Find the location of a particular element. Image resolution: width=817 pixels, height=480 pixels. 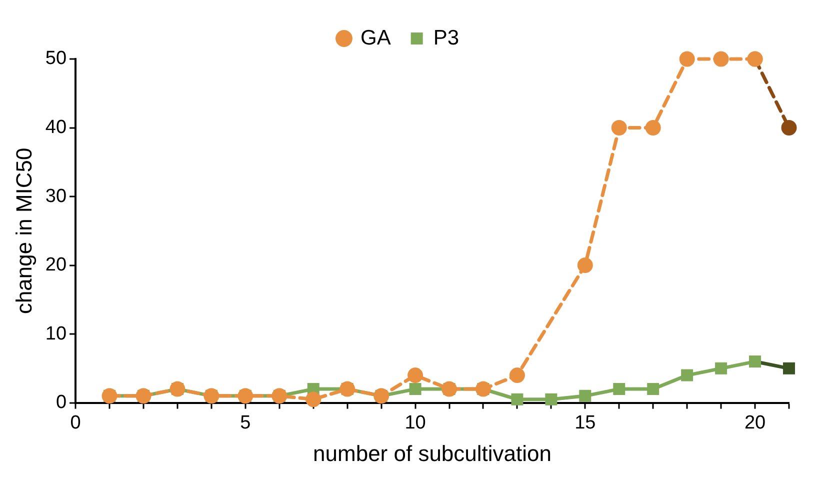

legend-label: GA is located at coordinates (375, 38).